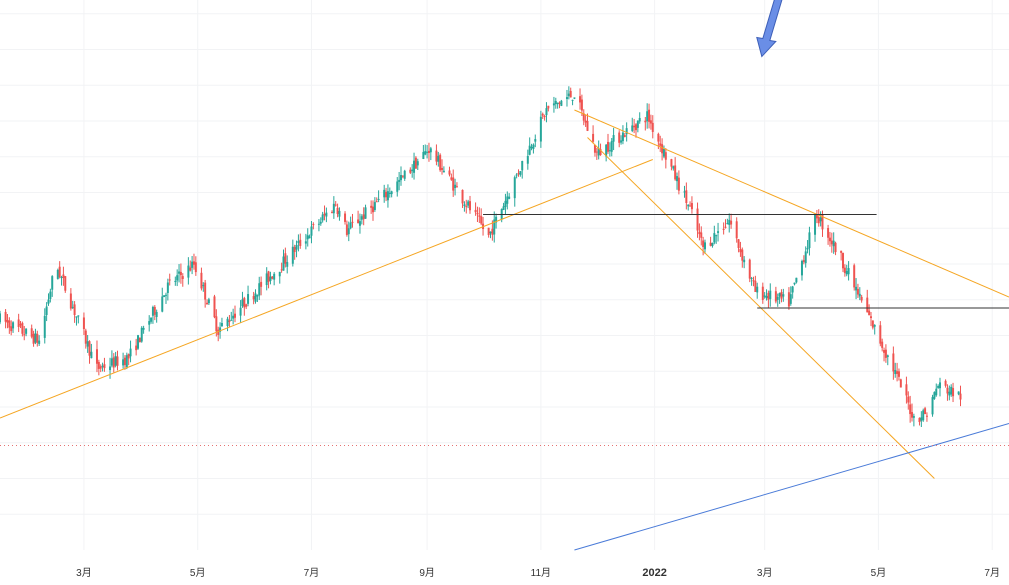  I want to click on x-tick-label: 3月, so click(84, 573).